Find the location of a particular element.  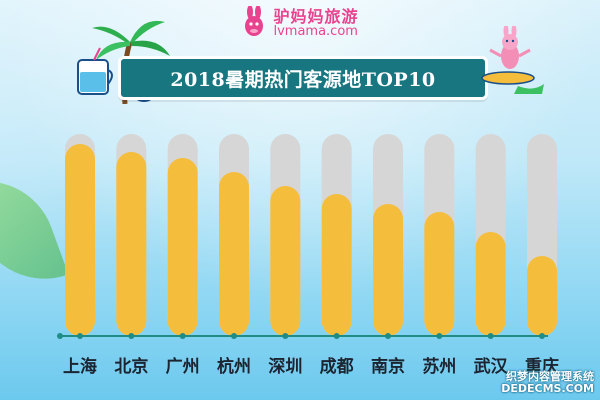

chart-title: 2018暑期热门客源地TOP10 is located at coordinates (303, 79).